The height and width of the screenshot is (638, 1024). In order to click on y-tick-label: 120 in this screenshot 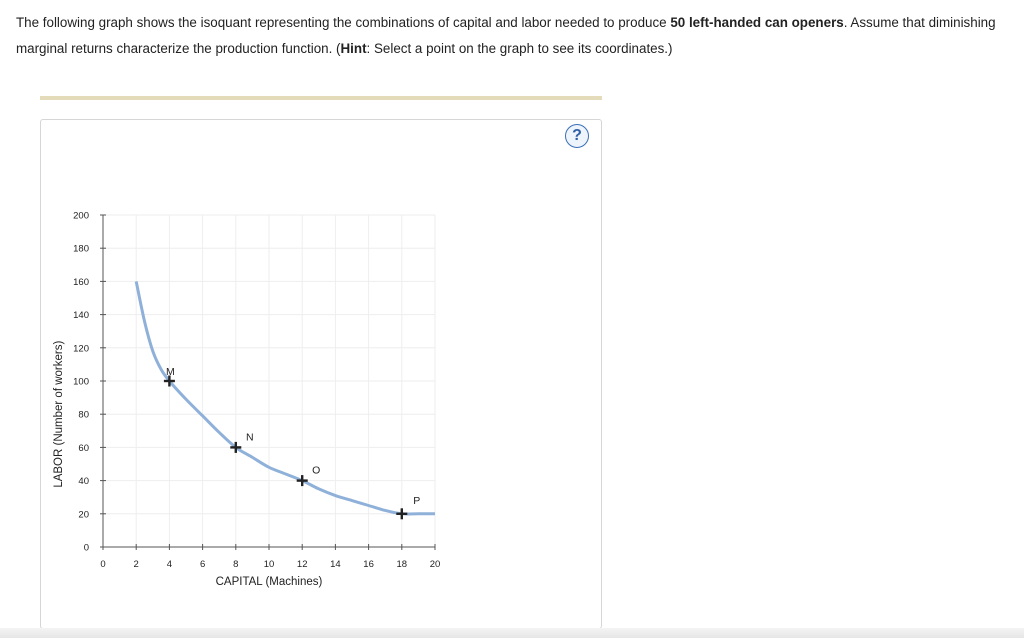, I will do `click(81, 348)`.